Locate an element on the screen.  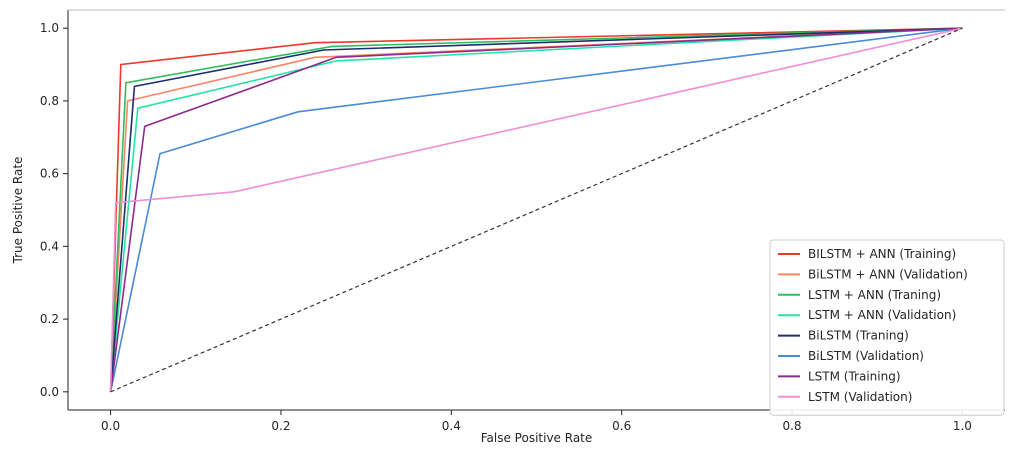
y-axis-label: True Positive Rate is located at coordinates (18, 211).